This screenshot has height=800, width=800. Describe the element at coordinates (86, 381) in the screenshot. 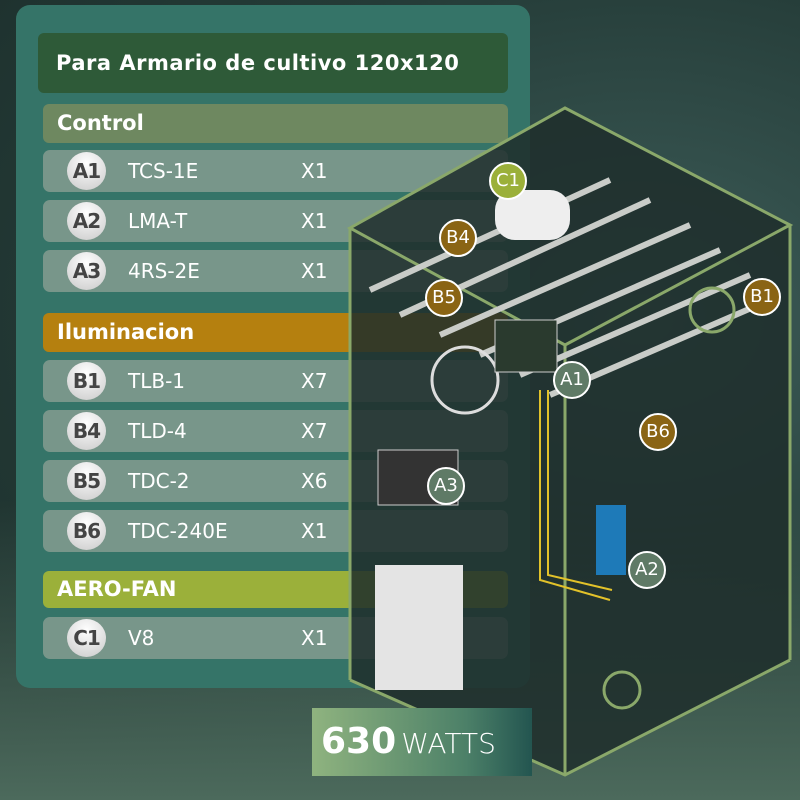

I see `code-badge: B1` at that location.